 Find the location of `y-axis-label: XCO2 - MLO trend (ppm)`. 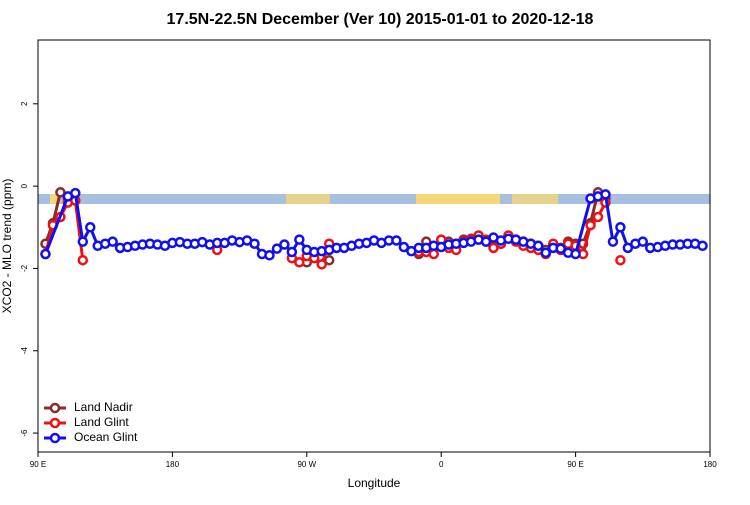

y-axis-label: XCO2 - MLO trend (ppm) is located at coordinates (7, 246).